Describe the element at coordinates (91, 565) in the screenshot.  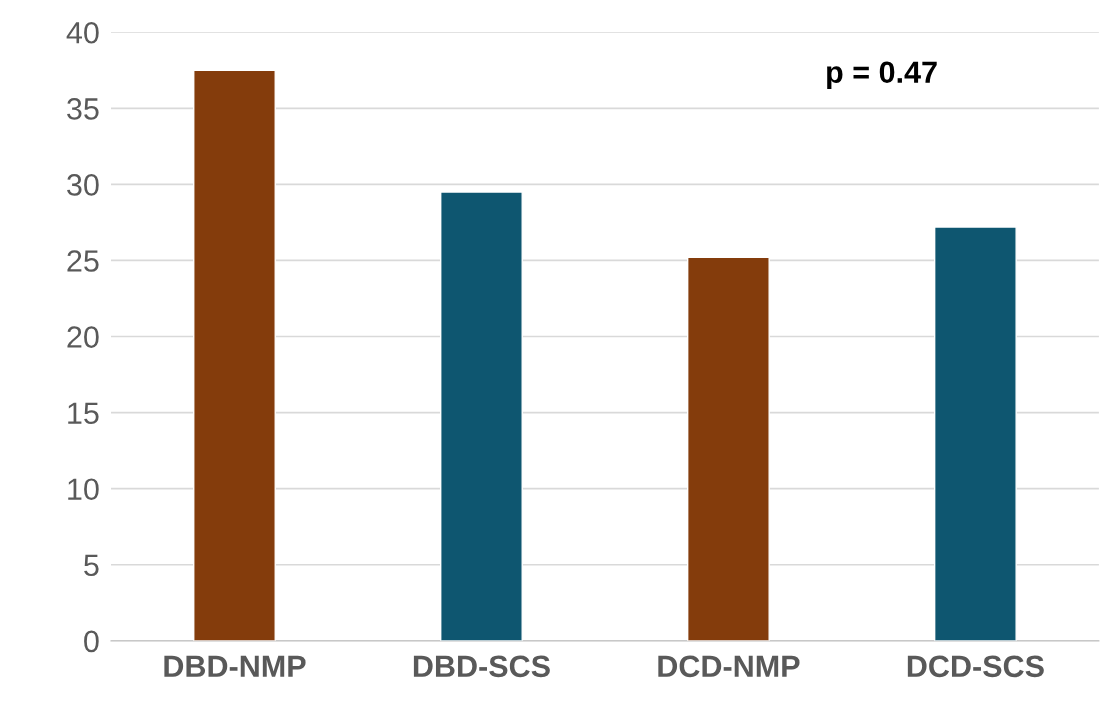
I see `y-tick-label: 5` at that location.